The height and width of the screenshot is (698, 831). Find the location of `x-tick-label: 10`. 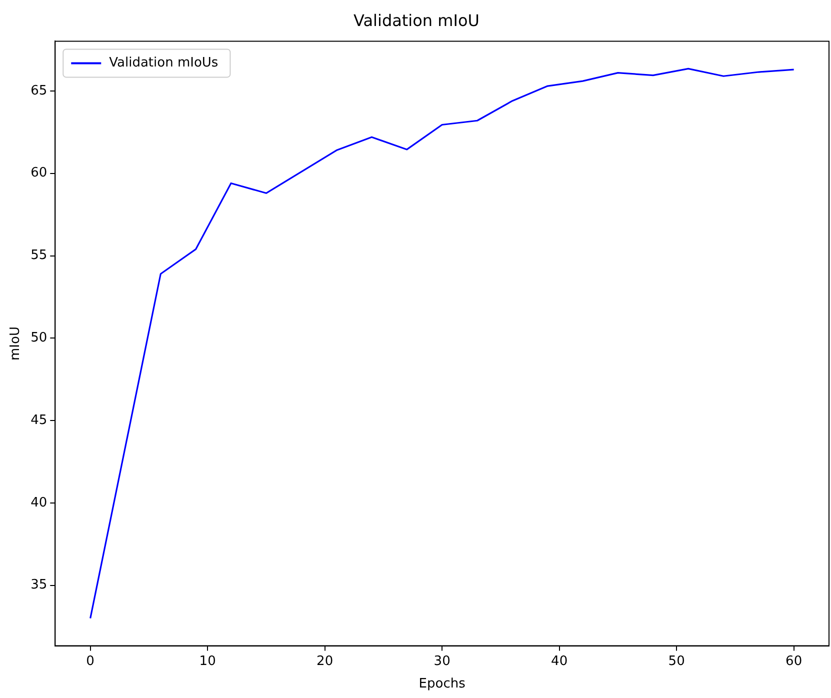

x-tick-label: 10 is located at coordinates (207, 661).